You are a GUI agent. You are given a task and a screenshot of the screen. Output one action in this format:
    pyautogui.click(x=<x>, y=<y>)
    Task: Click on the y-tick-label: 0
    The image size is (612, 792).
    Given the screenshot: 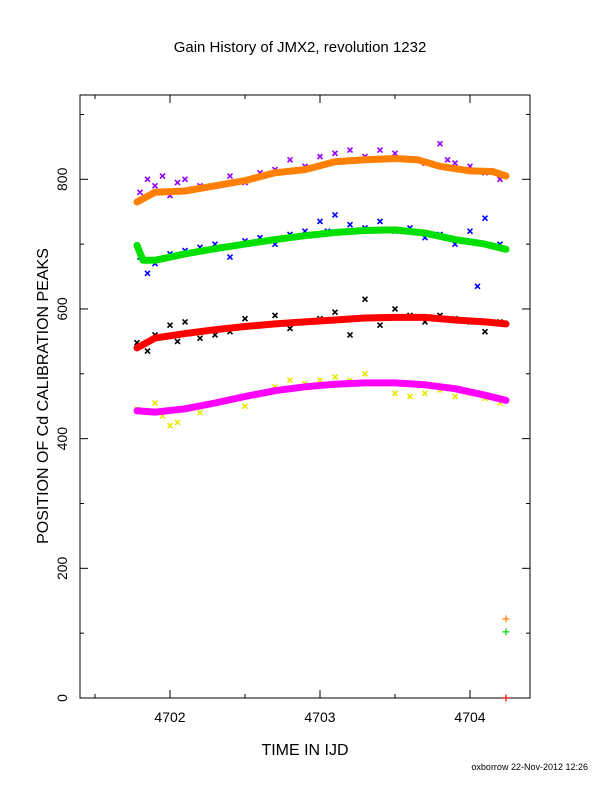 What is the action you would take?
    pyautogui.click(x=62, y=698)
    